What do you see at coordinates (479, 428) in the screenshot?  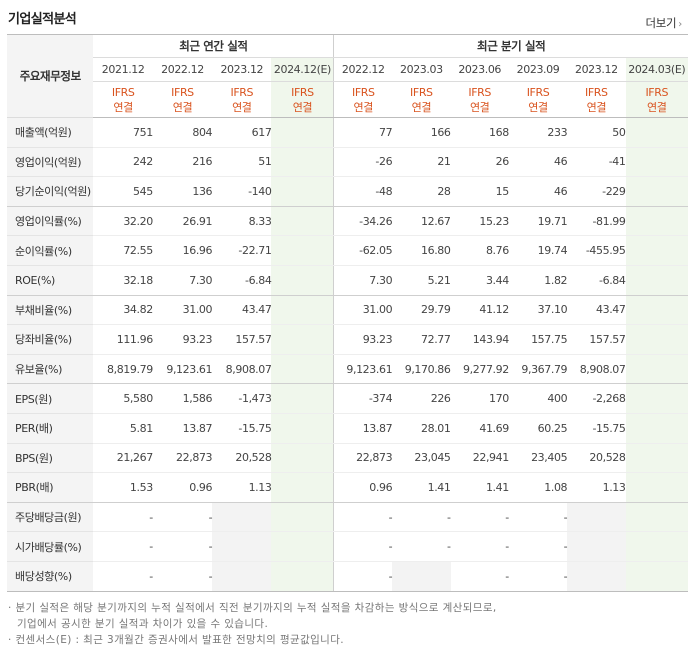 I see `table-cell: 41.69` at bounding box center [479, 428].